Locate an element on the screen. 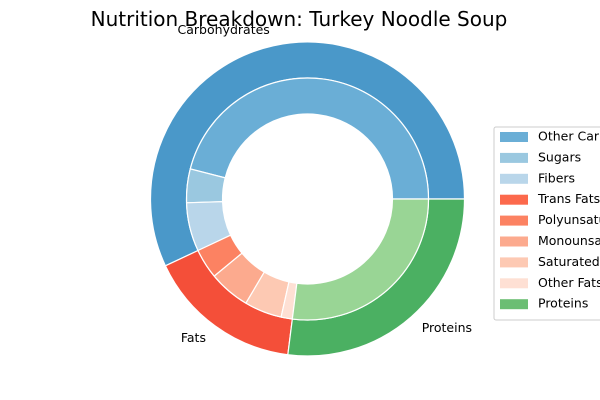  legend-swatch-proteins is located at coordinates (514, 304).